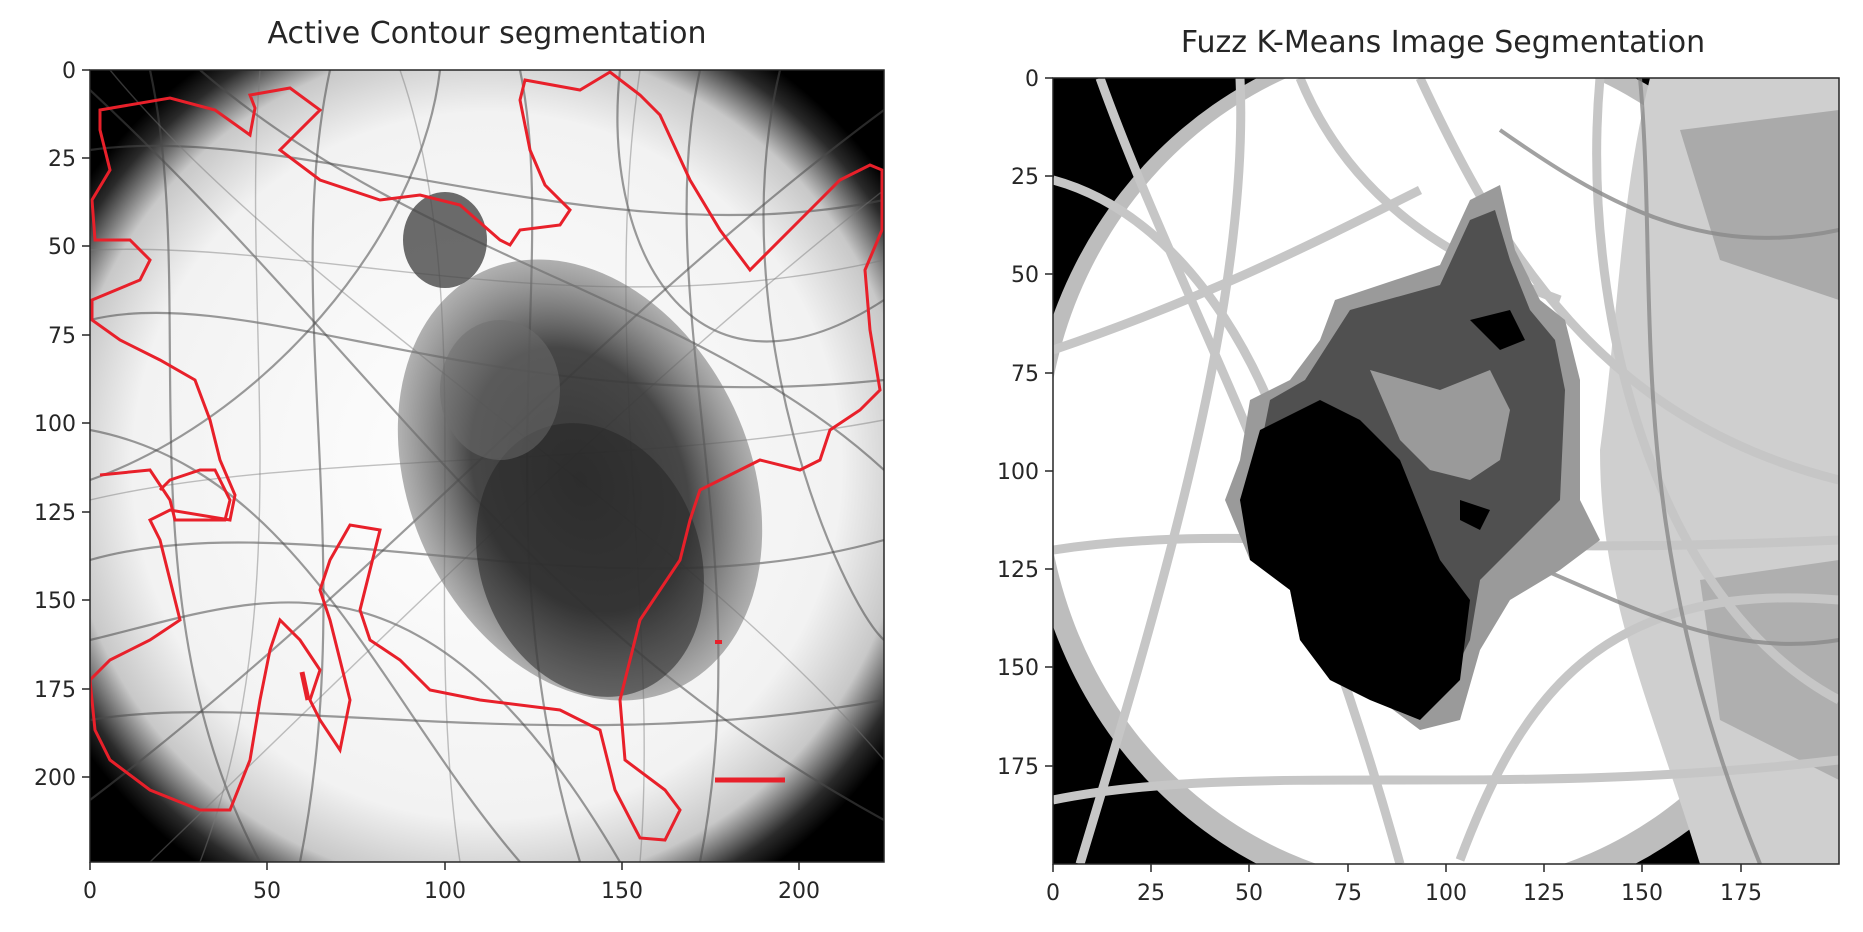 The width and height of the screenshot is (1863, 932). Describe the element at coordinates (1151, 893) in the screenshot. I see `x-tick-label: 25` at that location.